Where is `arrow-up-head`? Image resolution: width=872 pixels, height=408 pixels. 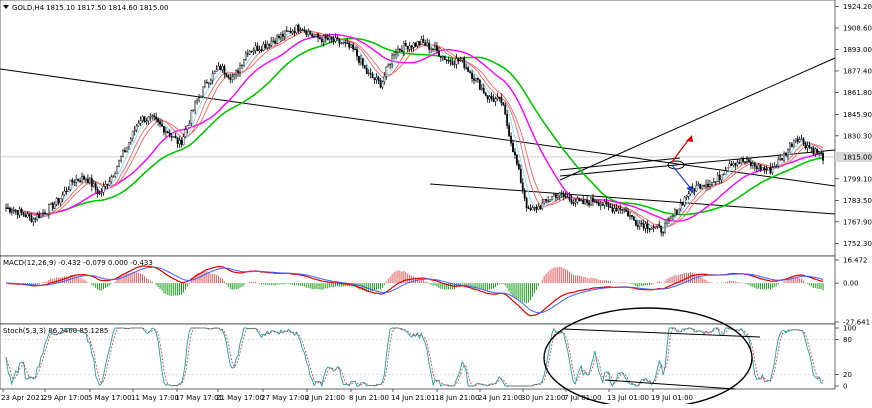 arrow-up-head is located at coordinates (689, 138).